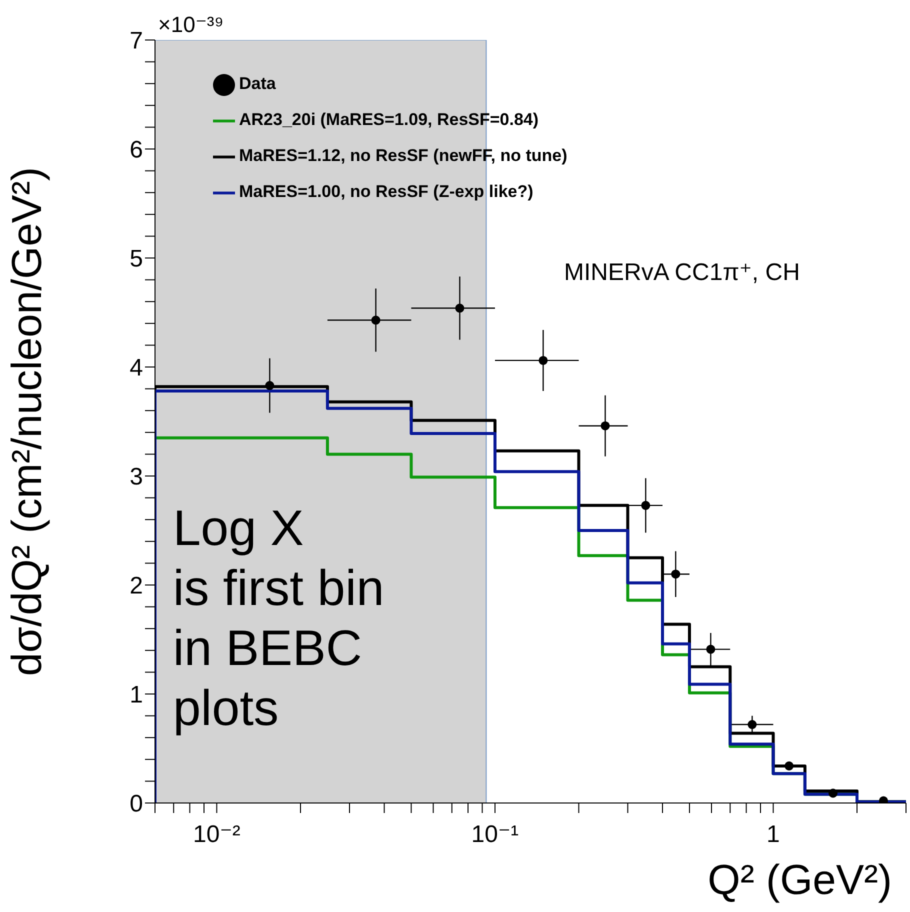 This screenshot has width=910, height=912. I want to click on legend-label: MaRES=1.12, no ResSF (newFF, no tune), so click(403, 155).